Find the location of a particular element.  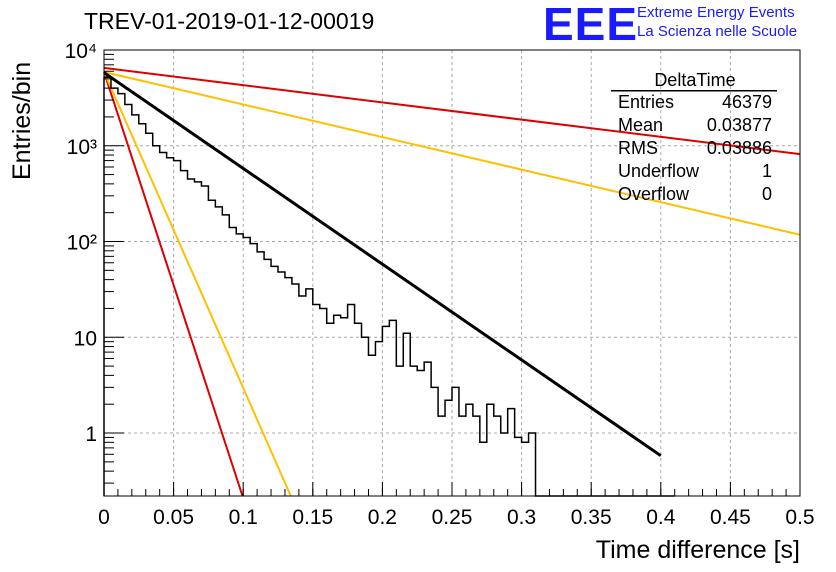

stats-label: Overflow is located at coordinates (654, 194).